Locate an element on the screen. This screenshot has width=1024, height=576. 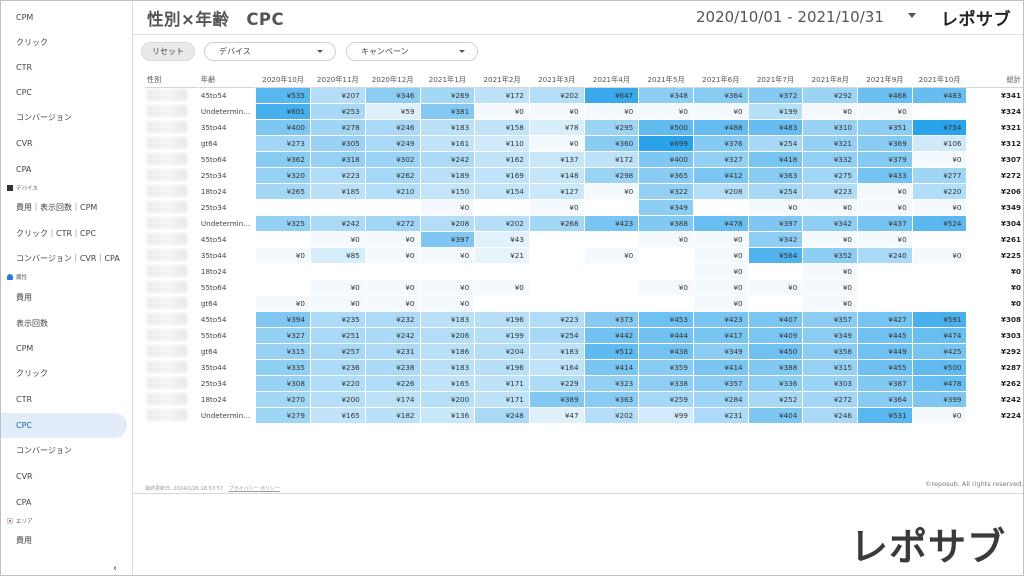
sidebar-item-14: CTR is located at coordinates (24, 399).